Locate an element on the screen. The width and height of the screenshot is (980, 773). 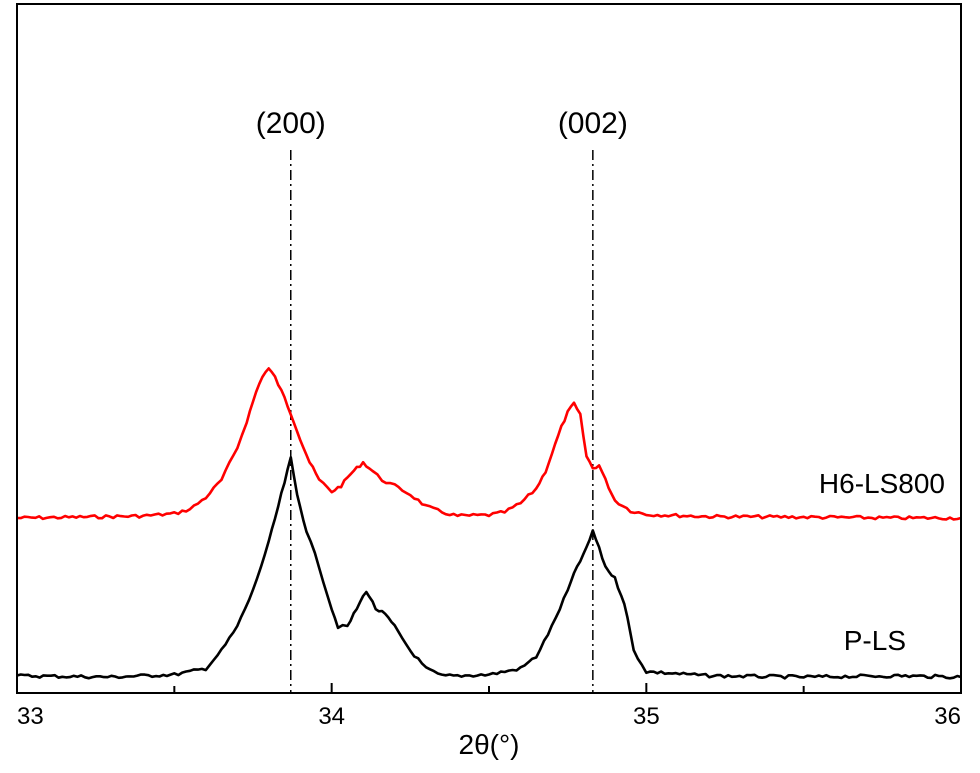
x-tick-label-36: 36 is located at coordinates (947, 716).